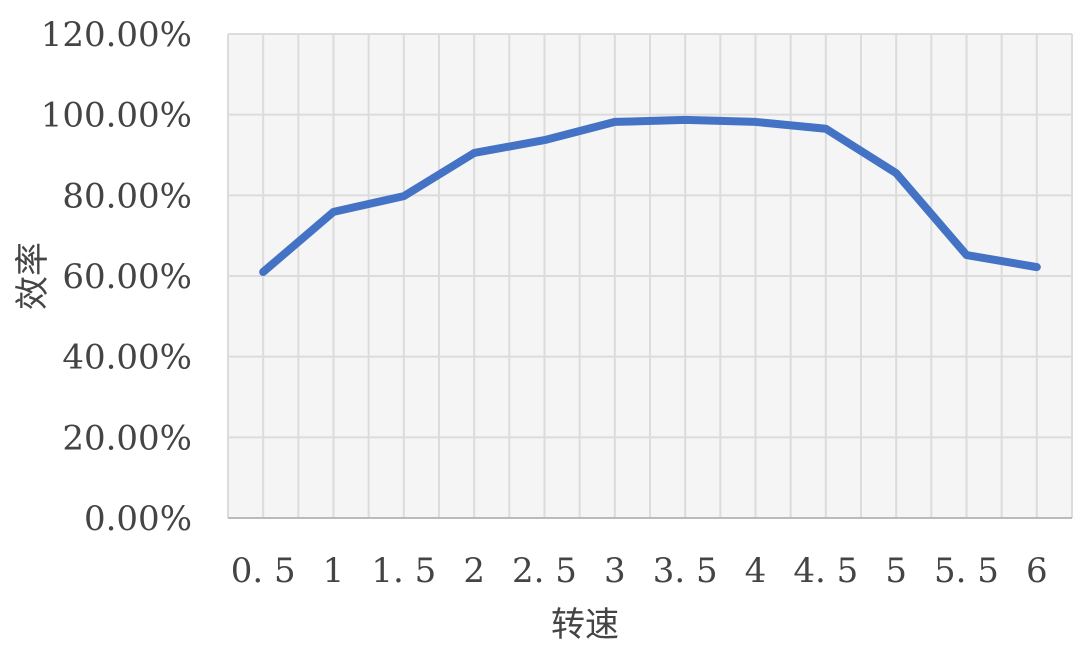 The image size is (1080, 649). What do you see at coordinates (639, 571) in the screenshot?
I see `x-axis-ticks: 0. 5 1 1. 5 2 2. 5 3 3. 5 4 4. 5 5 5. 5 6` at bounding box center [639, 571].